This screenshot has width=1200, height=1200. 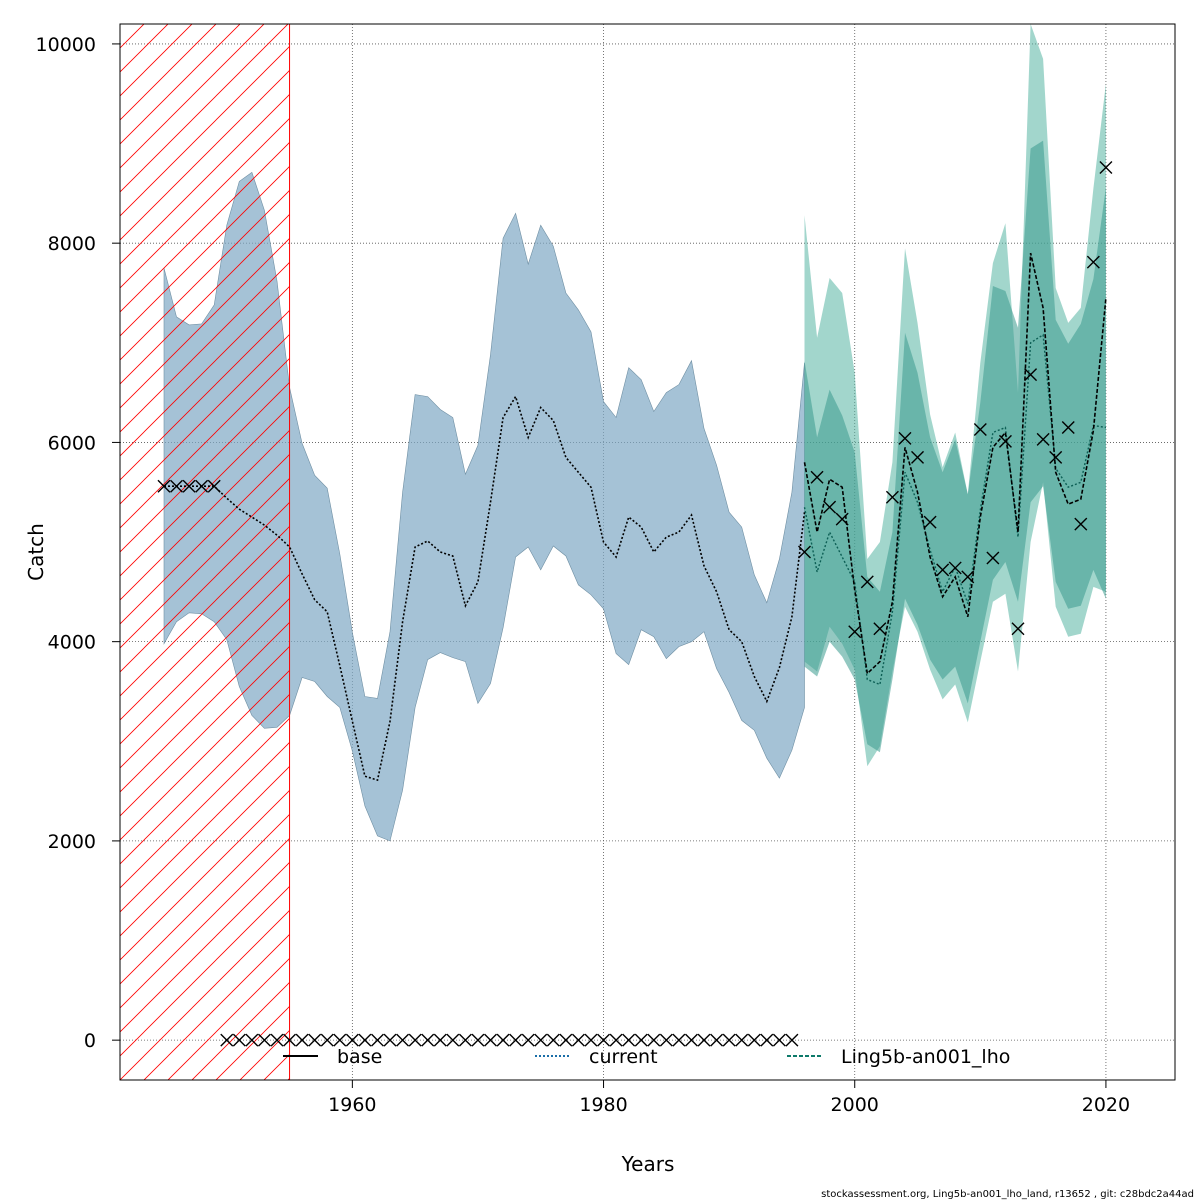 What do you see at coordinates (36, 552) in the screenshot?
I see `y-axis-title: Catch` at bounding box center [36, 552].